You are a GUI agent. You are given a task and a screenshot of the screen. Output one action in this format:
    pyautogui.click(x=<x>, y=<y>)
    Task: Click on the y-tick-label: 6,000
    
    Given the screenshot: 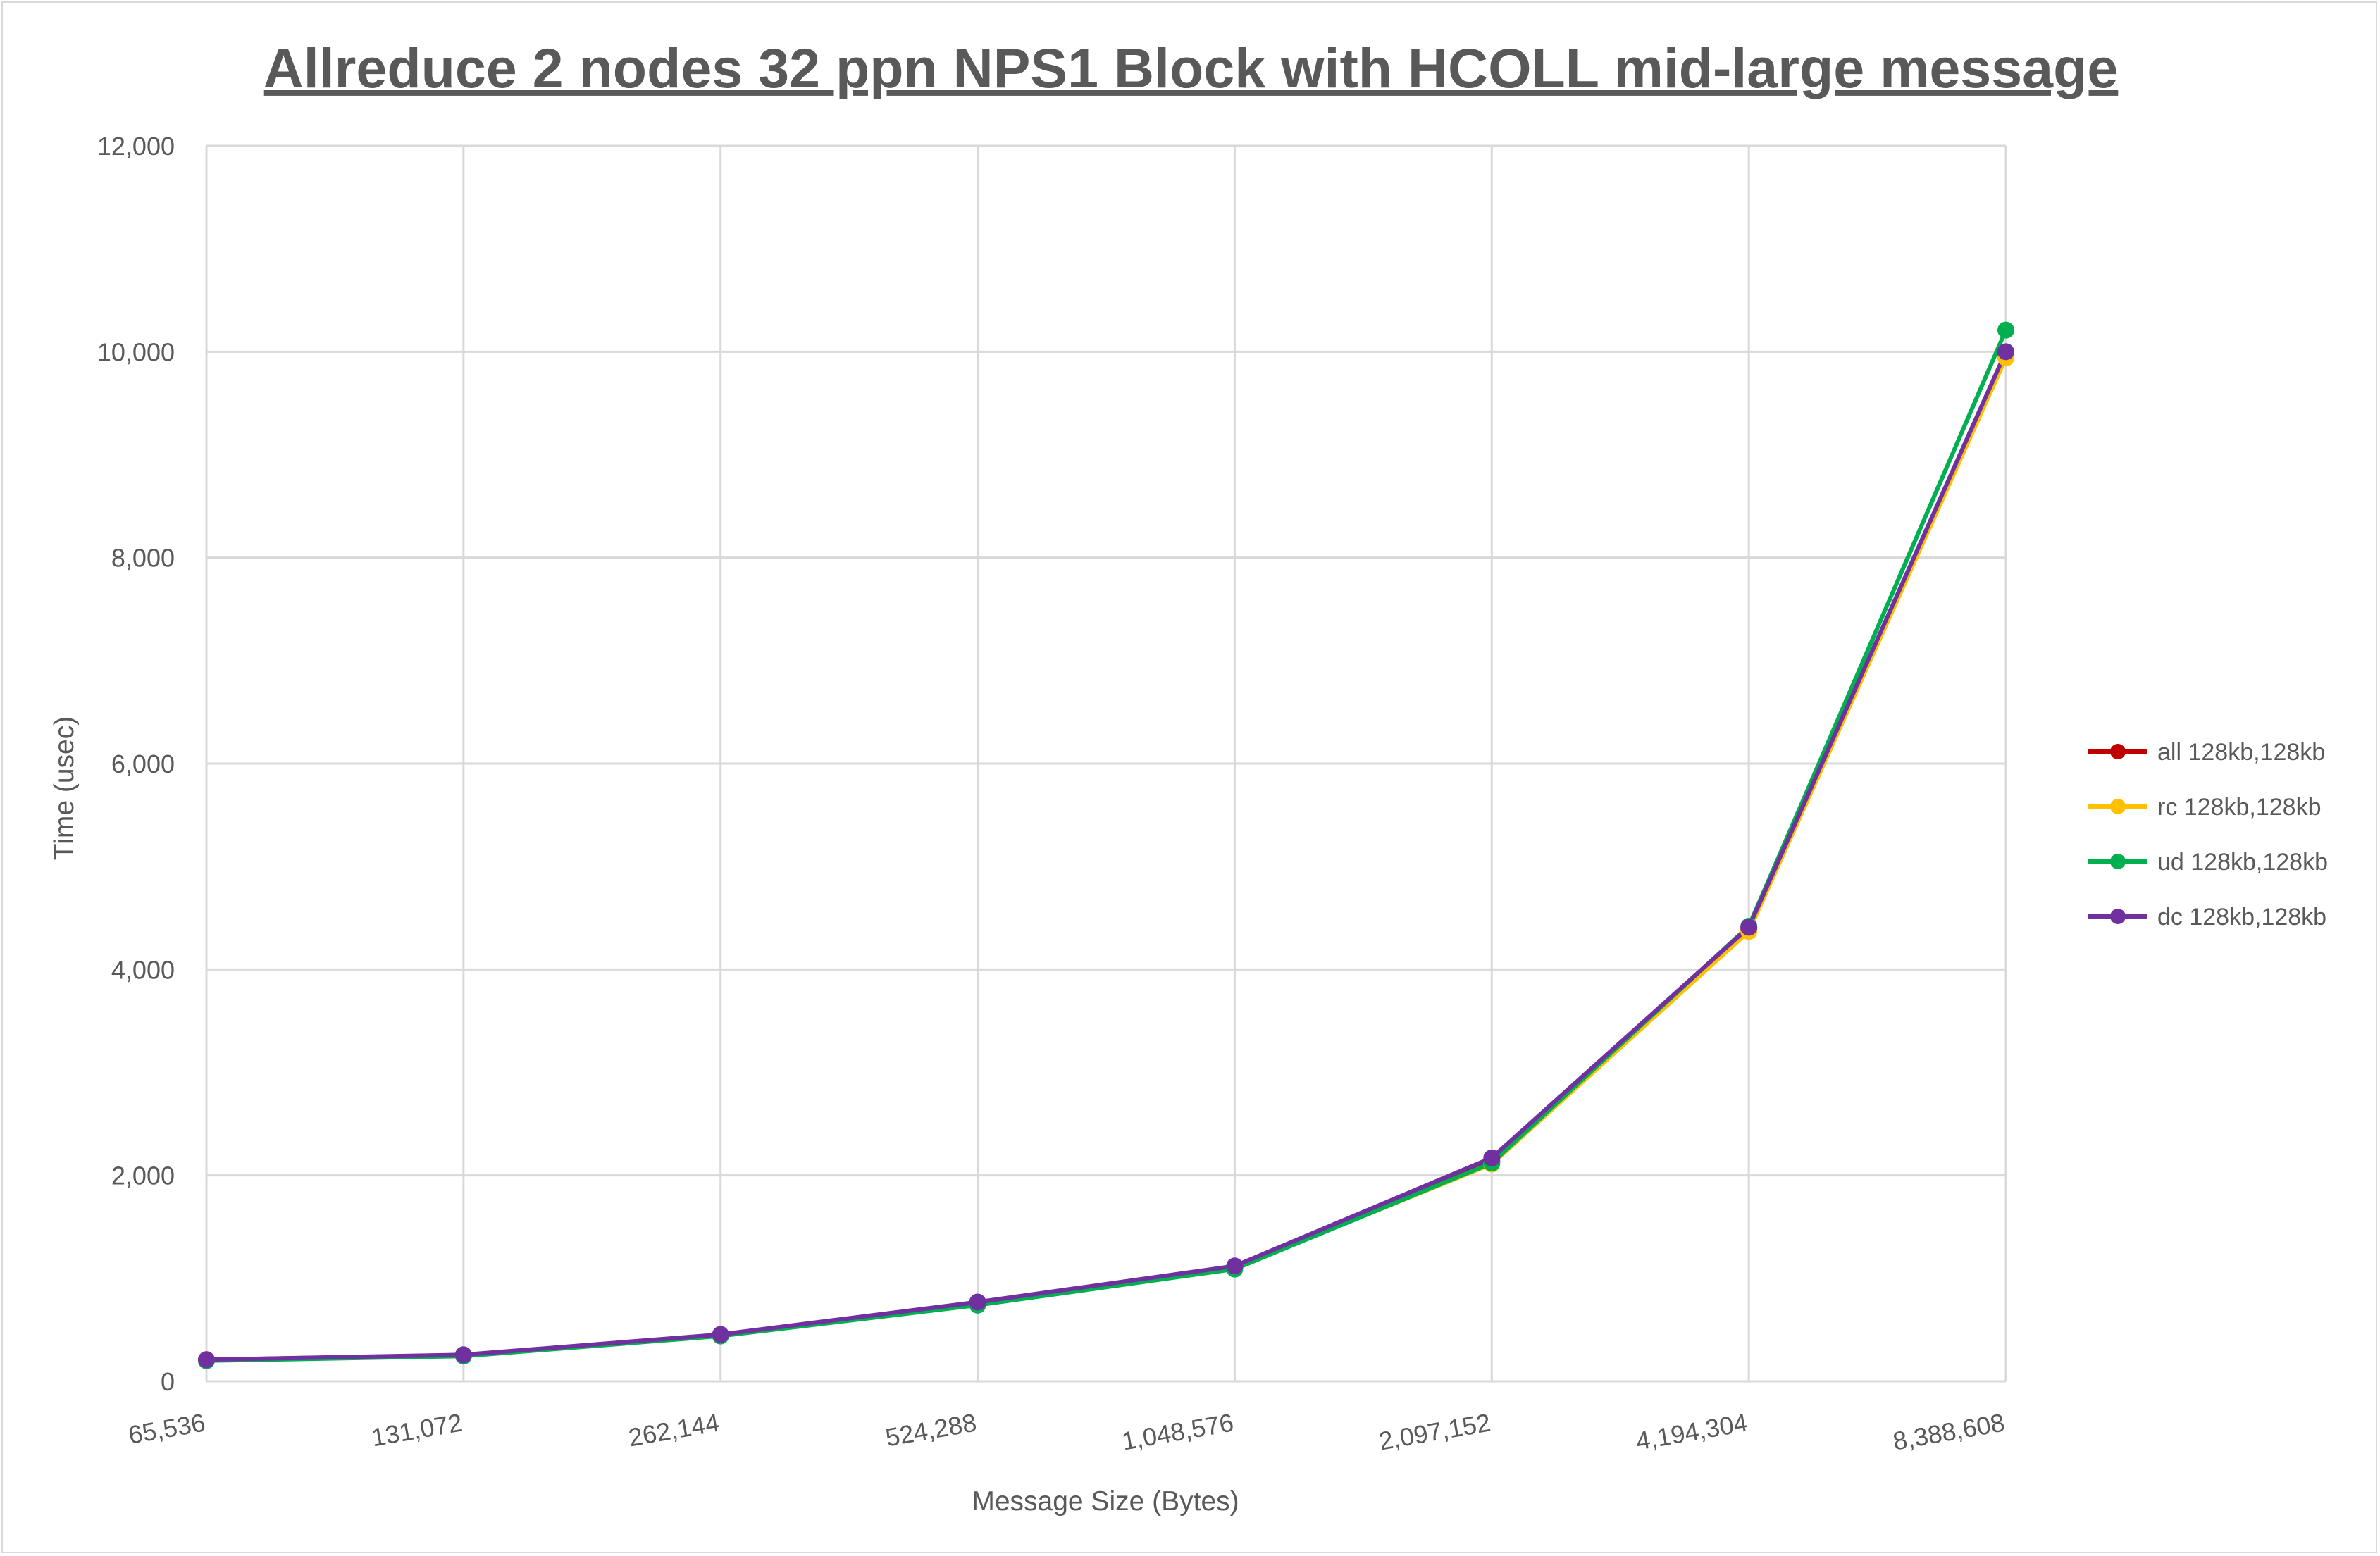 What is the action you would take?
    pyautogui.click(x=143, y=763)
    